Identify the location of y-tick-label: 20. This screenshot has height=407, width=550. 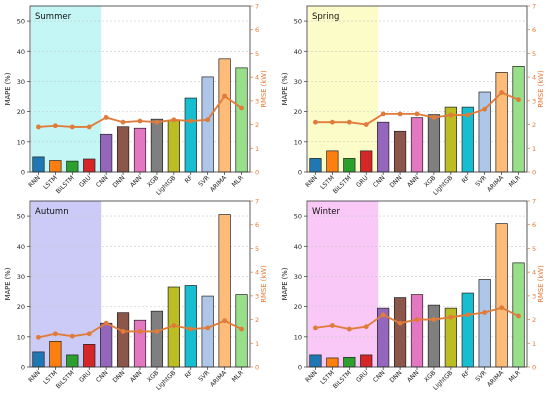
(21, 112).